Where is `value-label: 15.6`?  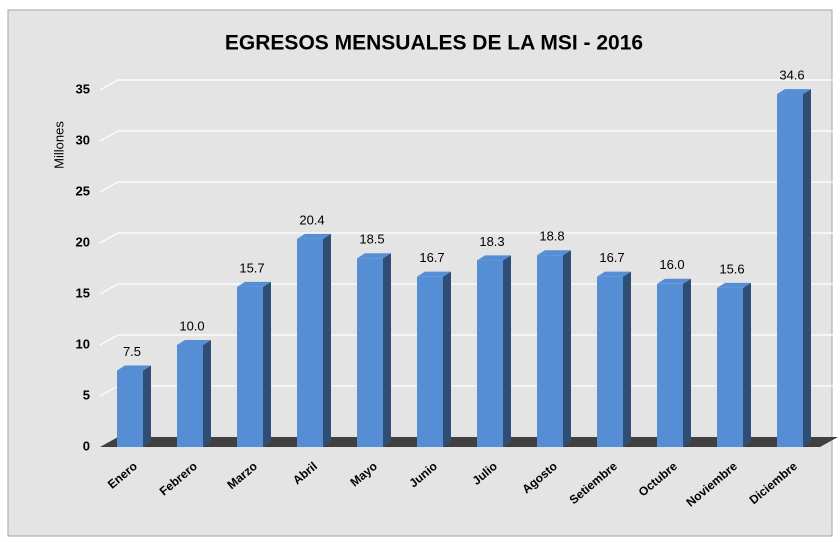
value-label: 15.6 is located at coordinates (731, 268).